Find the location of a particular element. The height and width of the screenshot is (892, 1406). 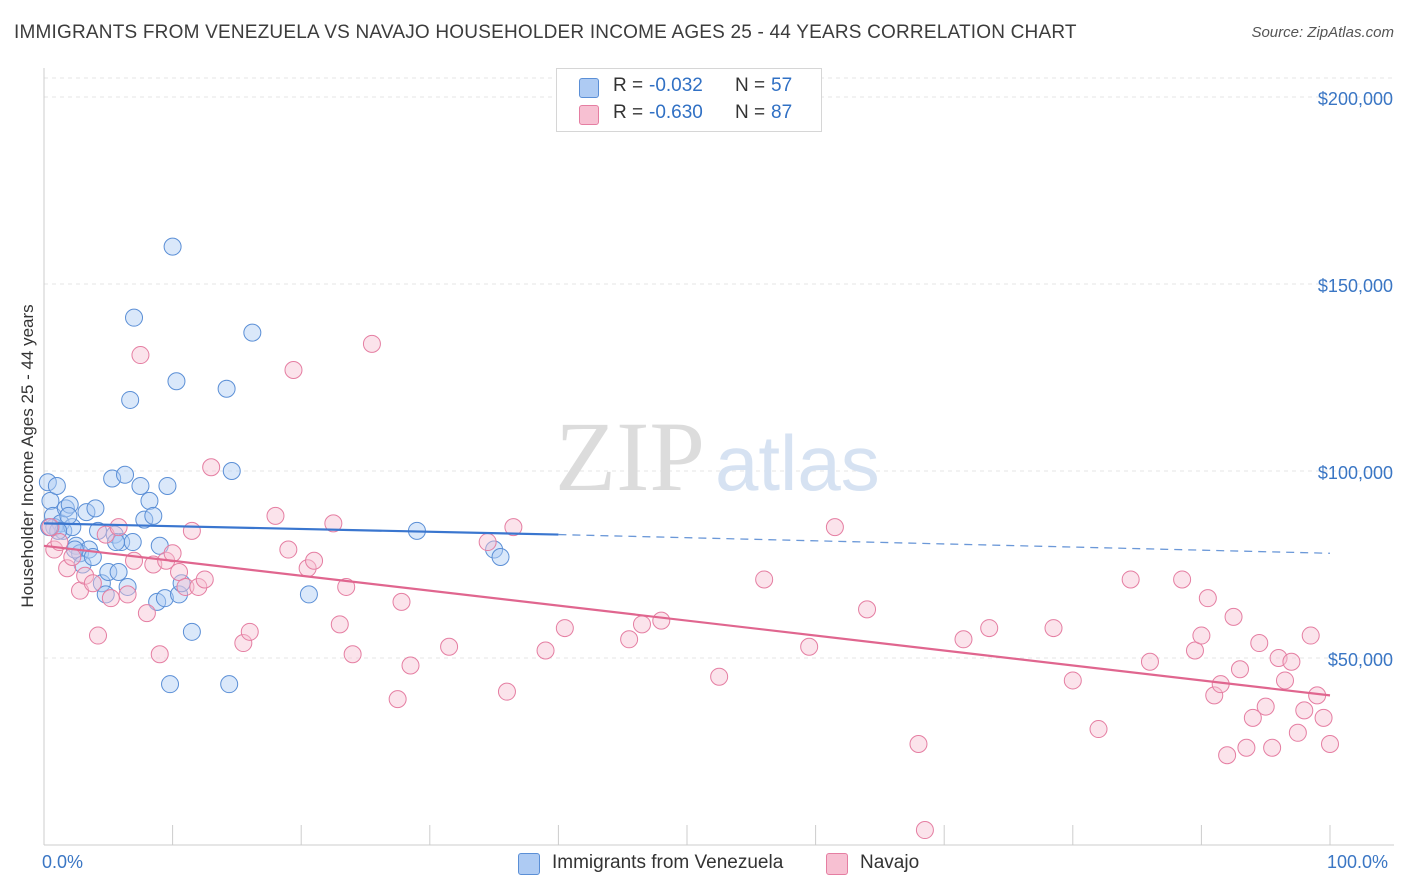

x-axis-max-label: 100.0% is located at coordinates (1358, 862).